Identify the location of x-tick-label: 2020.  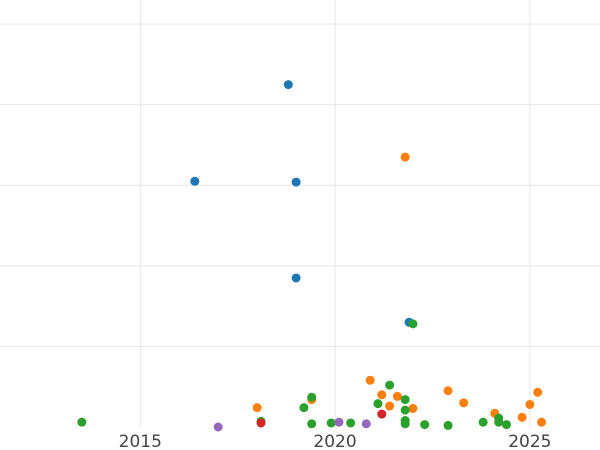
(334, 441).